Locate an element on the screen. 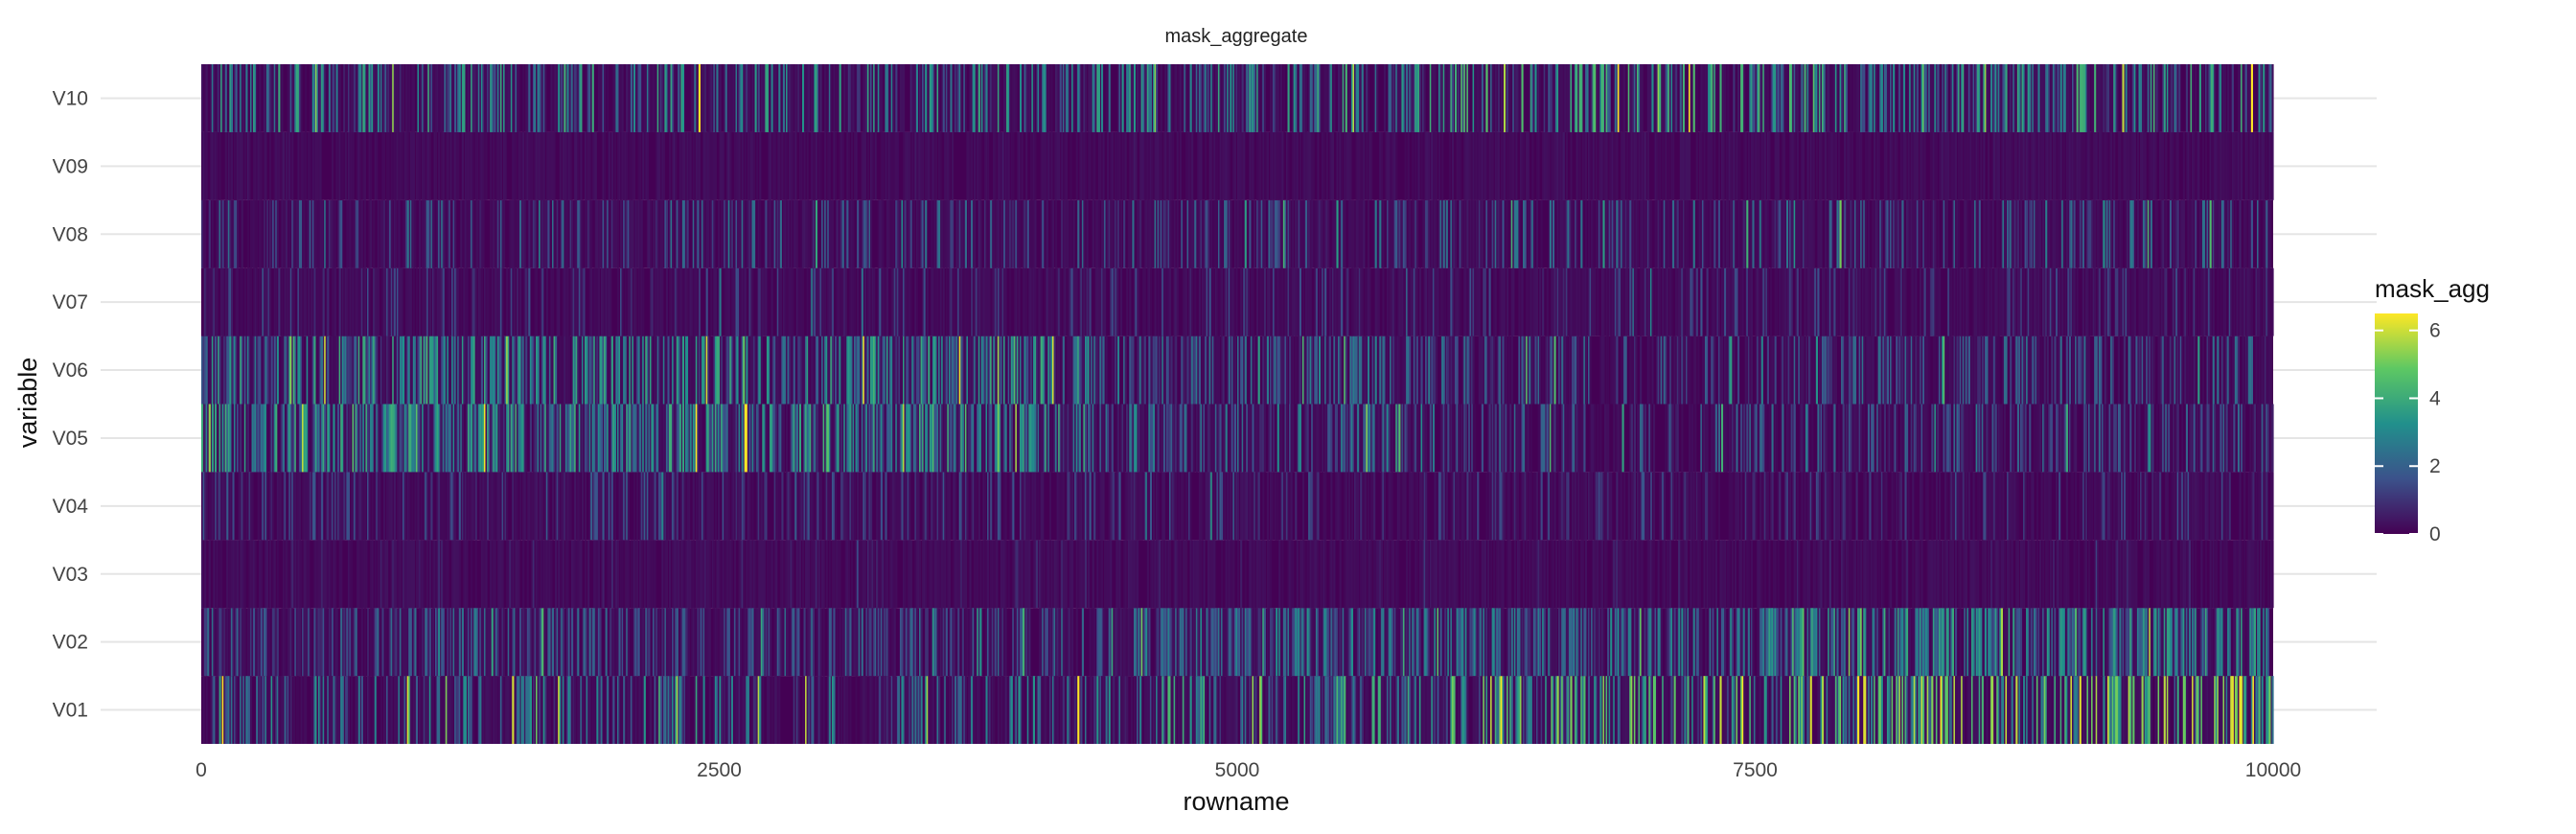 This screenshot has width=2576, height=834. heatmap-row-v04 is located at coordinates (1237, 506).